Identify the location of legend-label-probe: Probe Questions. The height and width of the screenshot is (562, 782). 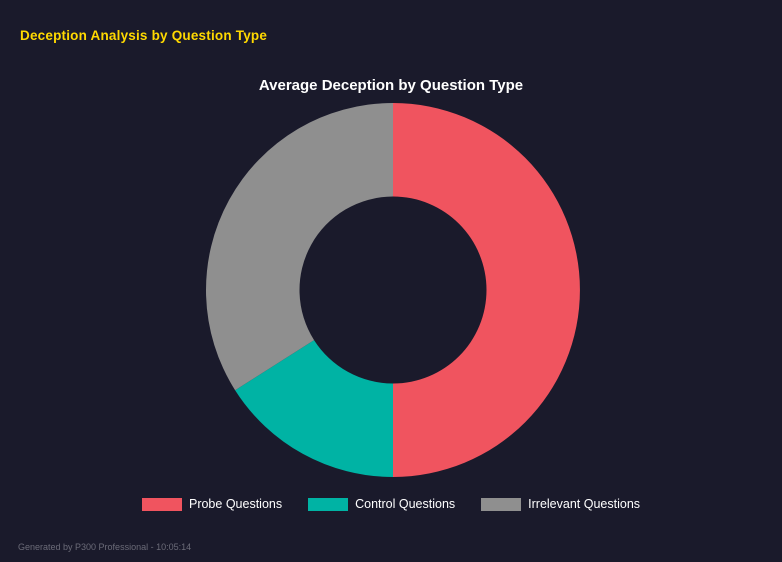
(235, 504).